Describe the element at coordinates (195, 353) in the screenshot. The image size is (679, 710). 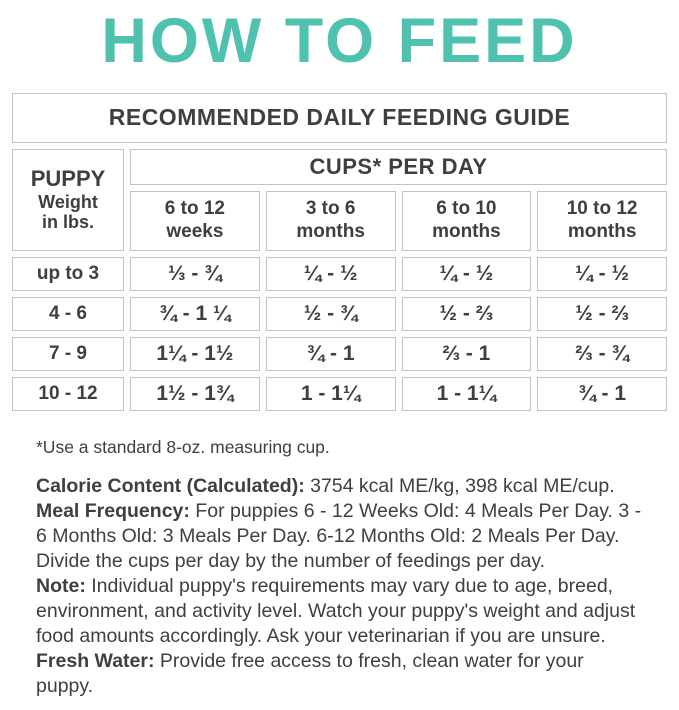
I see `value-cell: 1¼ - 1½` at that location.